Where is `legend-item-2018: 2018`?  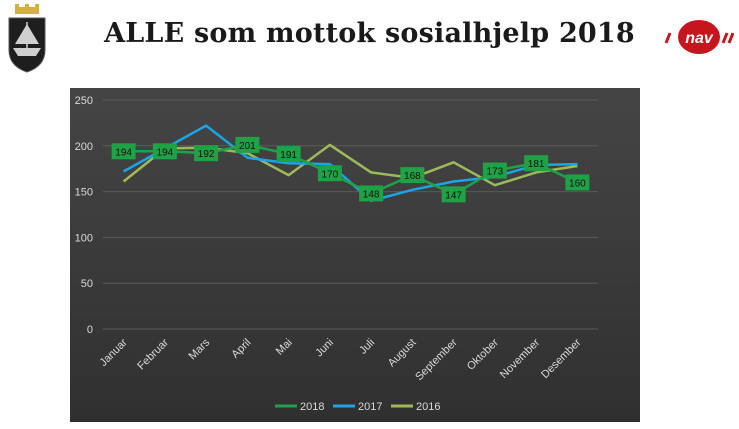
legend-item-2018: 2018 is located at coordinates (299, 407).